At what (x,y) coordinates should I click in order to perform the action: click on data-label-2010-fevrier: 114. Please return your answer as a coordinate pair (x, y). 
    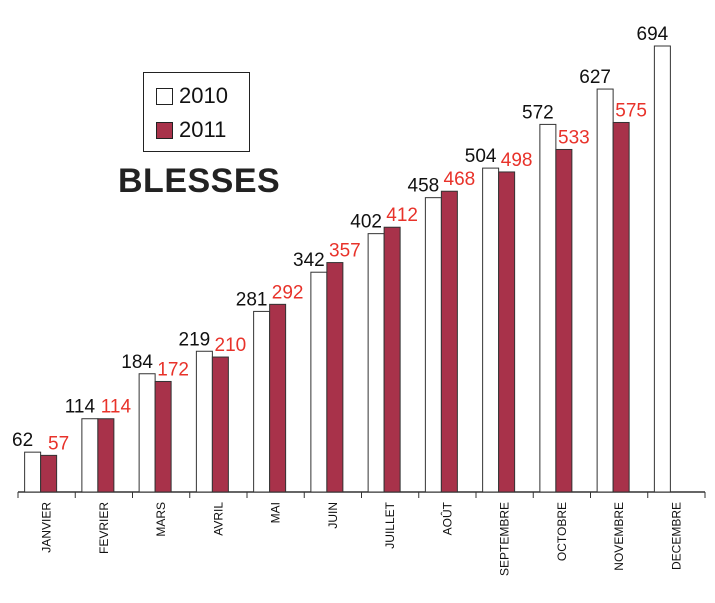
    Looking at the image, I should click on (80, 407).